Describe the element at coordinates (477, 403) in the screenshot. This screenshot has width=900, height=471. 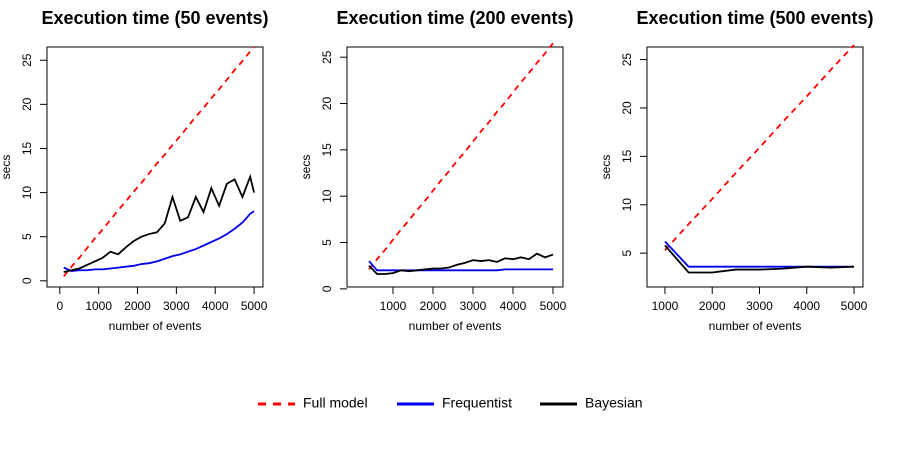
I see `legend-label: Frequentist` at that location.